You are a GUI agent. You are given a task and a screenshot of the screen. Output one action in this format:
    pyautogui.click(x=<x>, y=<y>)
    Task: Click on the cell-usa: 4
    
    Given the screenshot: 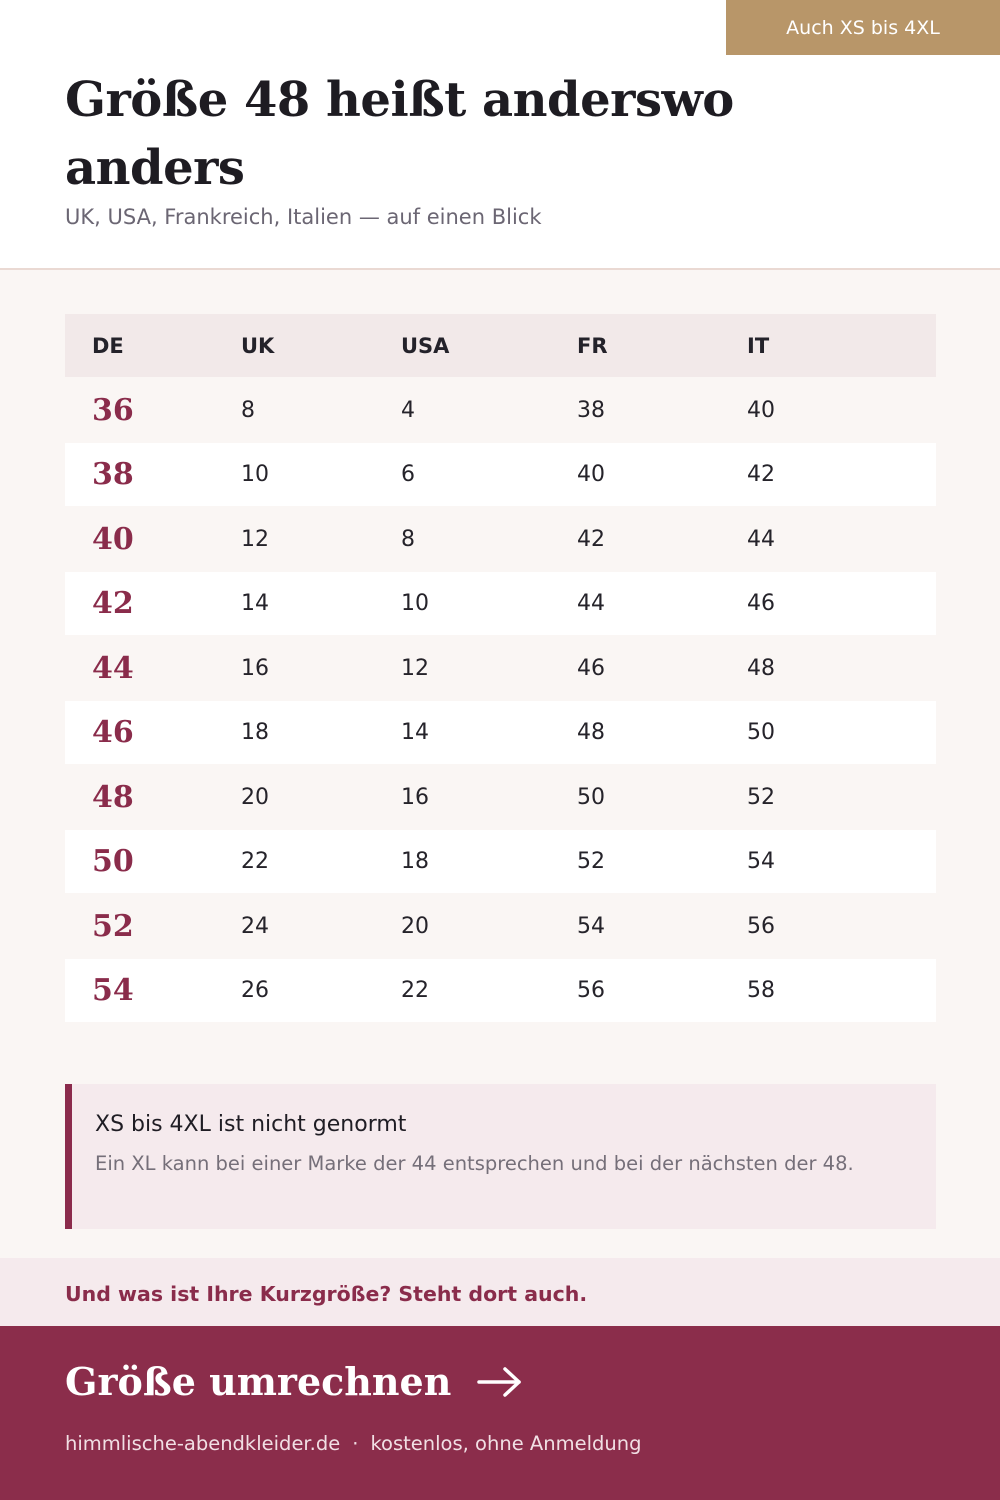 What is the action you would take?
    pyautogui.click(x=408, y=410)
    